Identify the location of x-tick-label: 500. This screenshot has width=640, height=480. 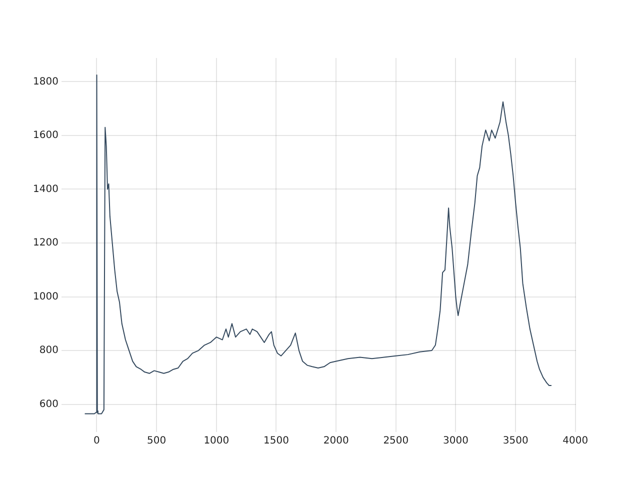
(156, 441).